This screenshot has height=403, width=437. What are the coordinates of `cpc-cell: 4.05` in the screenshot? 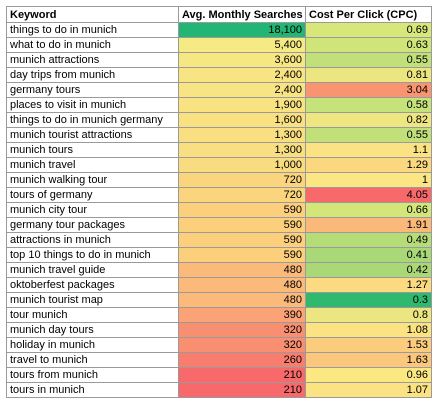 It's located at (368, 195).